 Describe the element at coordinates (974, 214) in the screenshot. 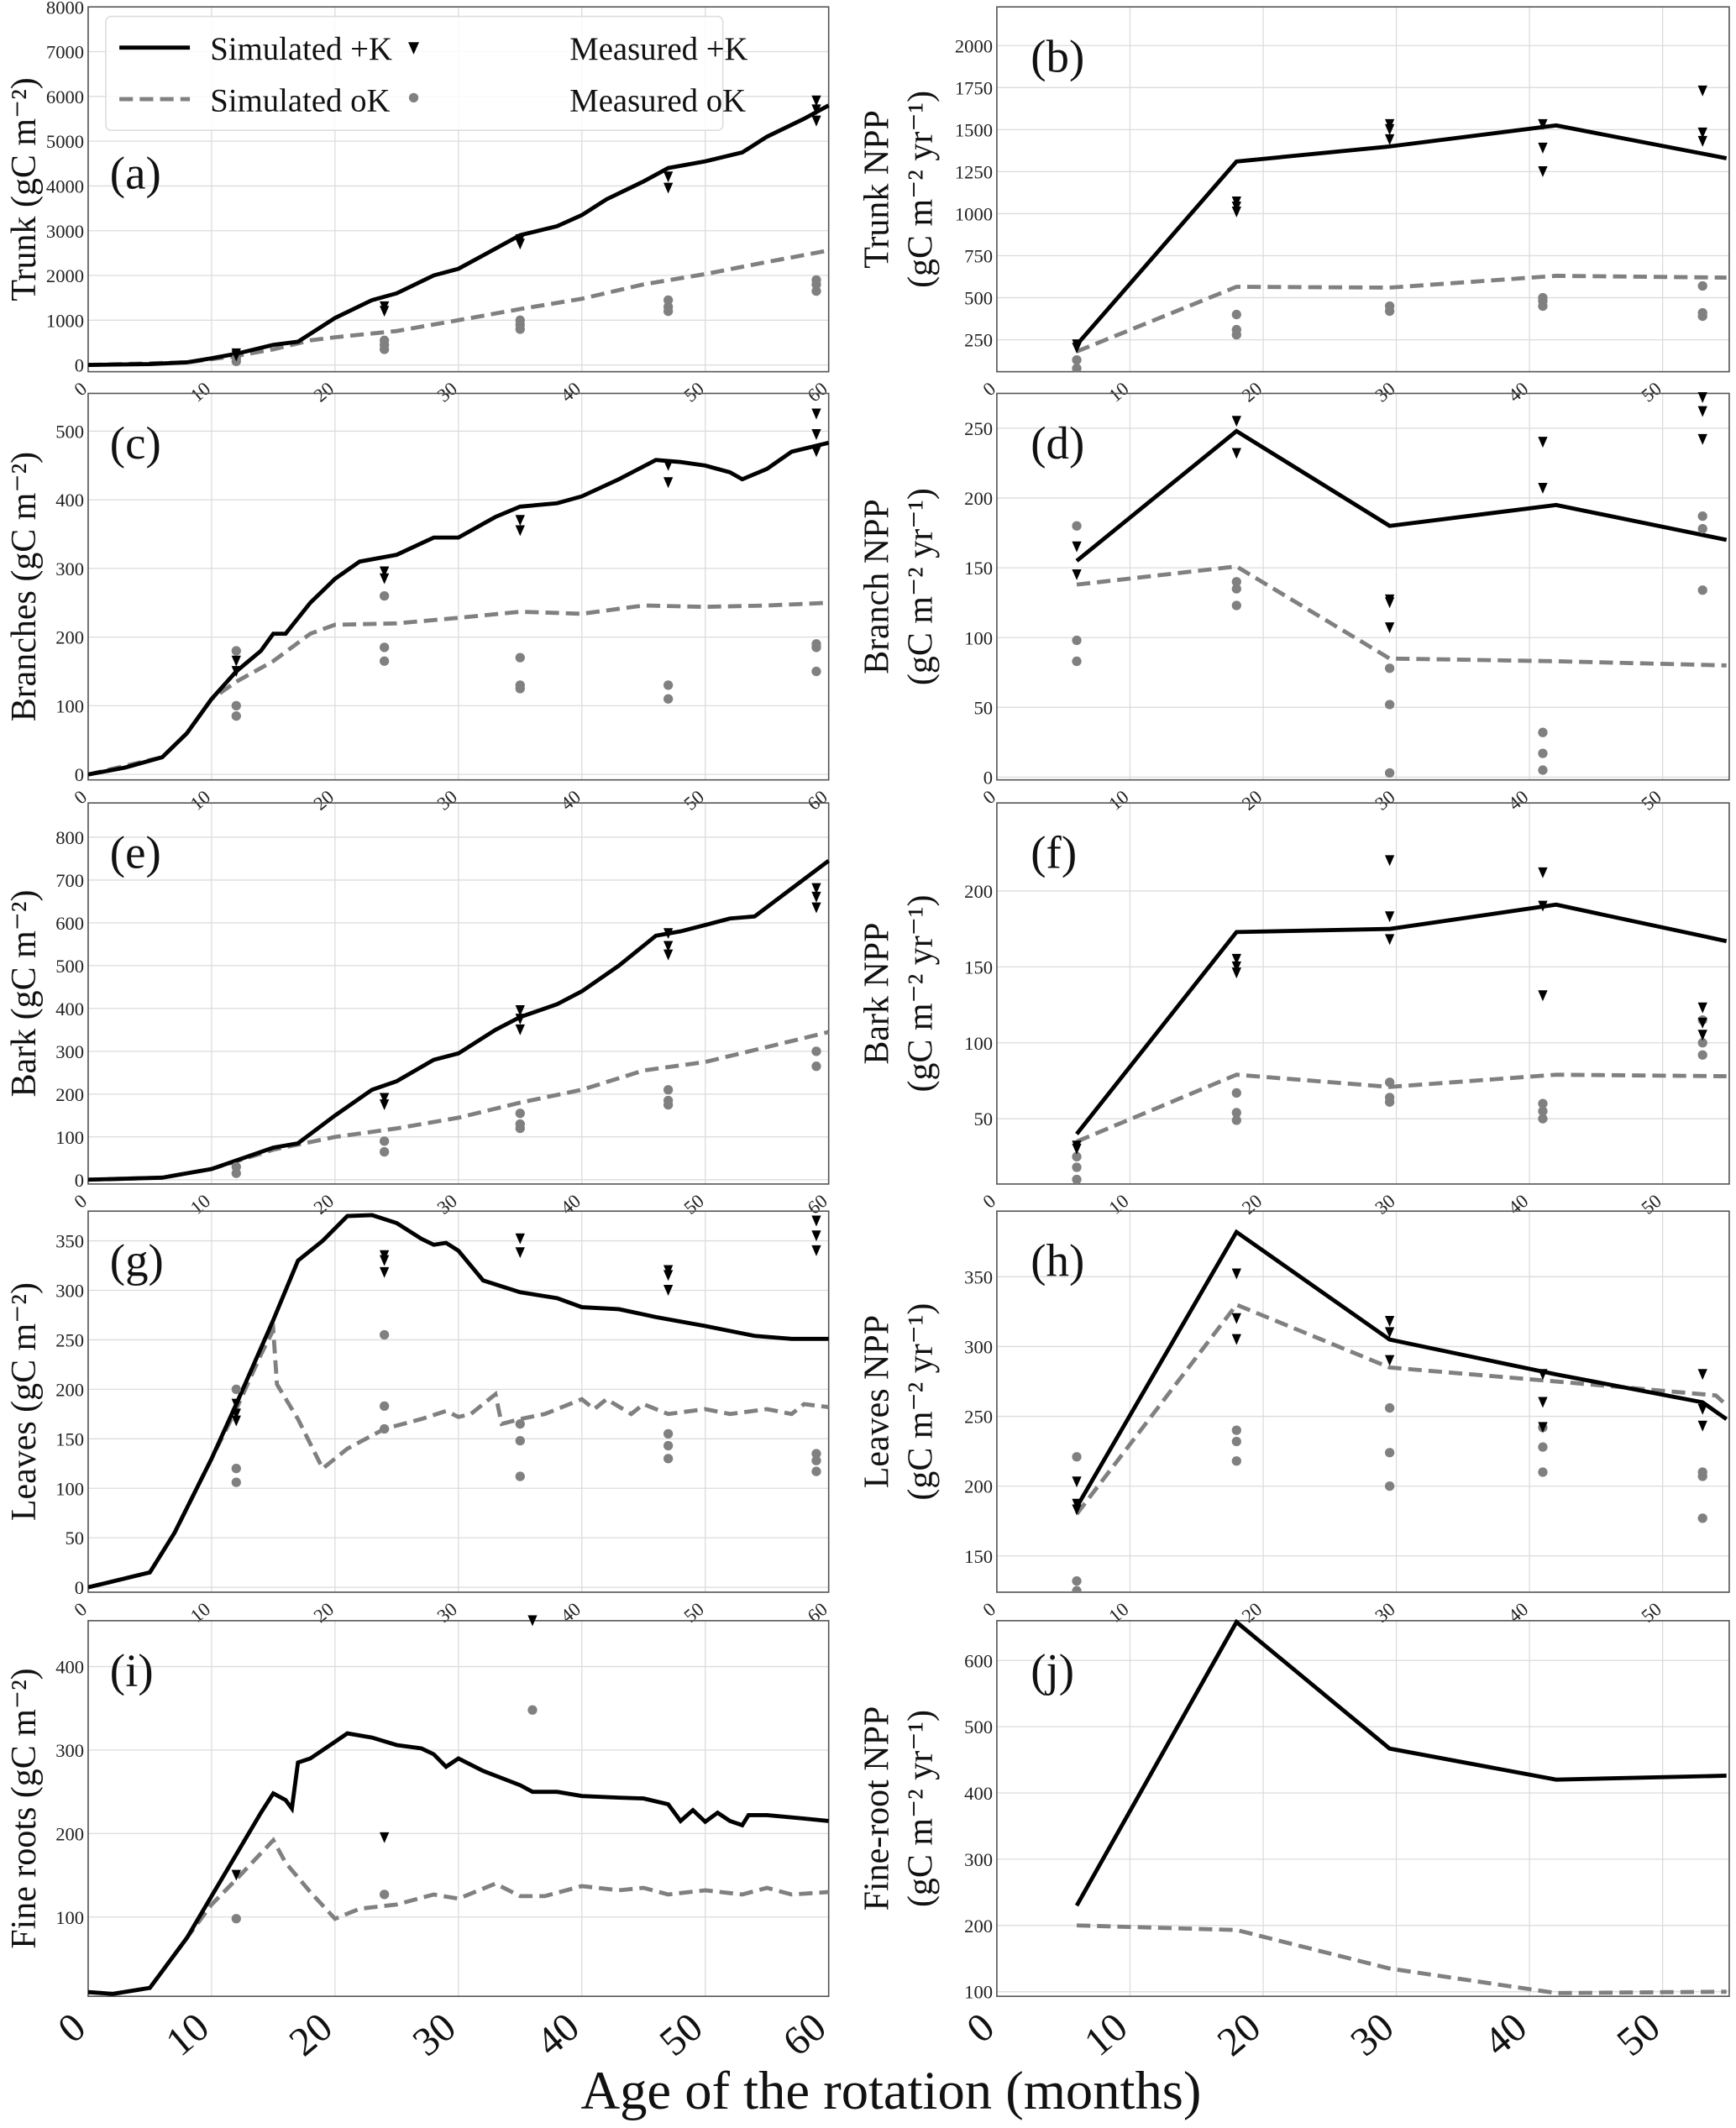

I see `y-tick-label: 1000` at that location.